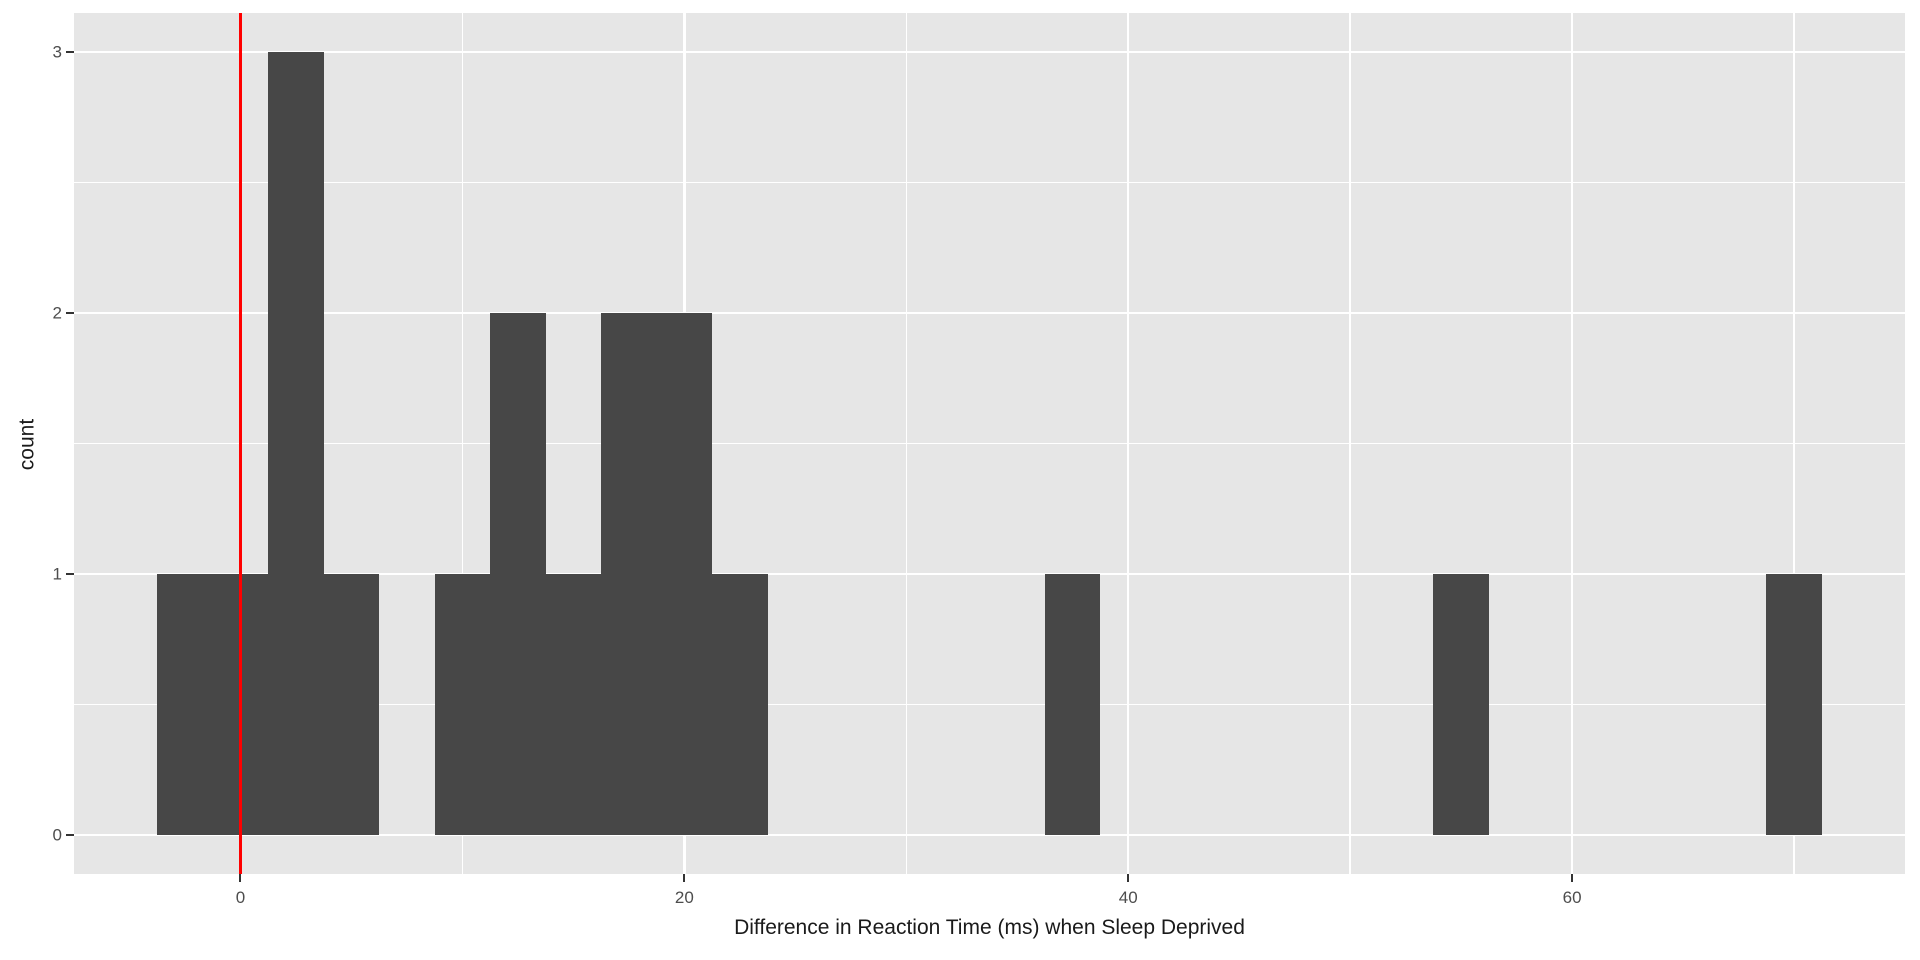  What do you see at coordinates (684, 897) in the screenshot?
I see `x-tick-label: 20` at bounding box center [684, 897].